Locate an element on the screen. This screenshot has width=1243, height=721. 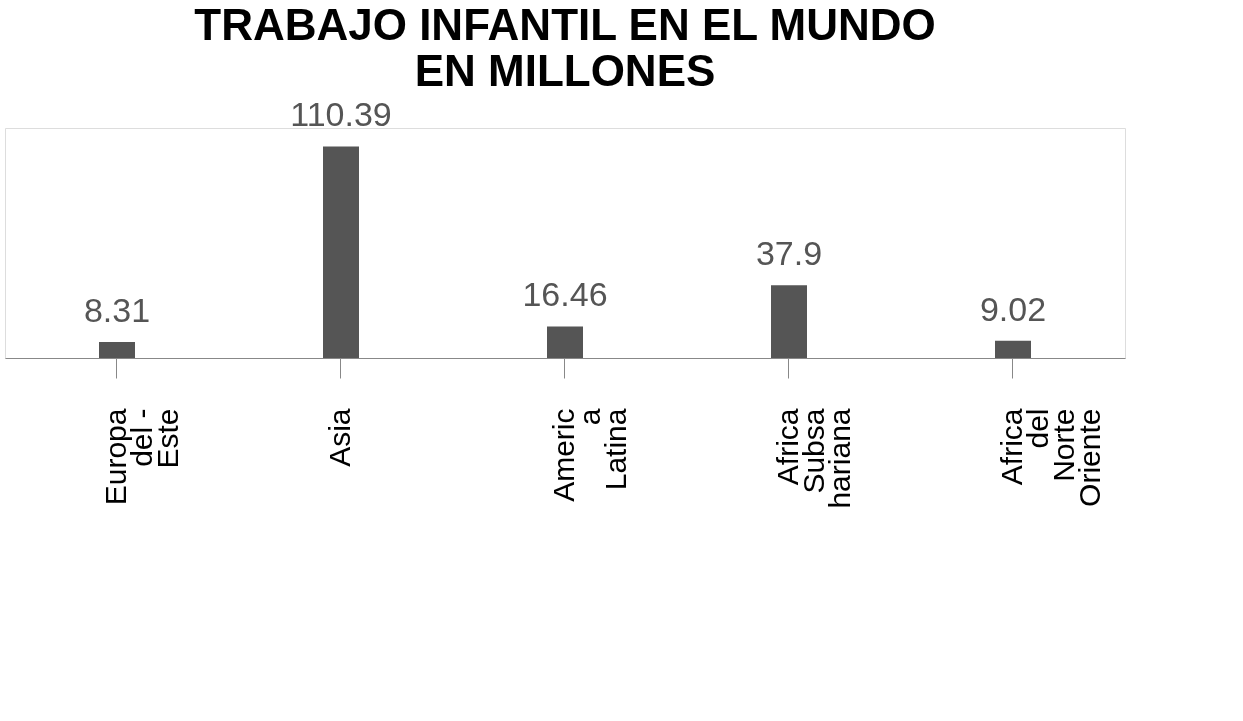
data-label: 37.9 is located at coordinates (789, 253).